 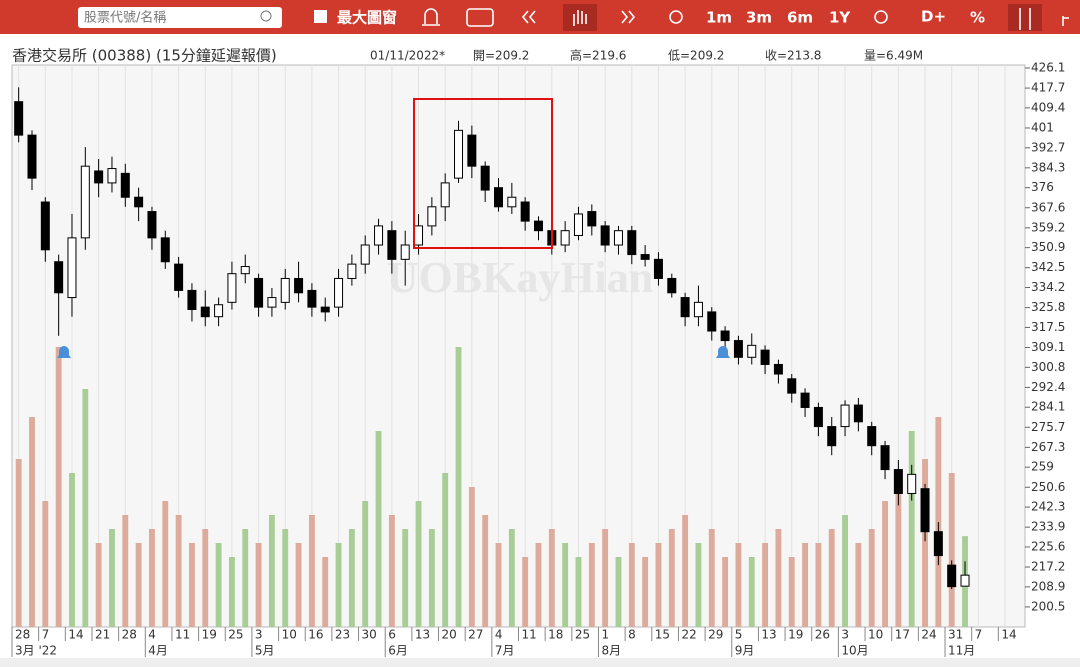 What do you see at coordinates (628, 17) in the screenshot?
I see `forward-icon` at bounding box center [628, 17].